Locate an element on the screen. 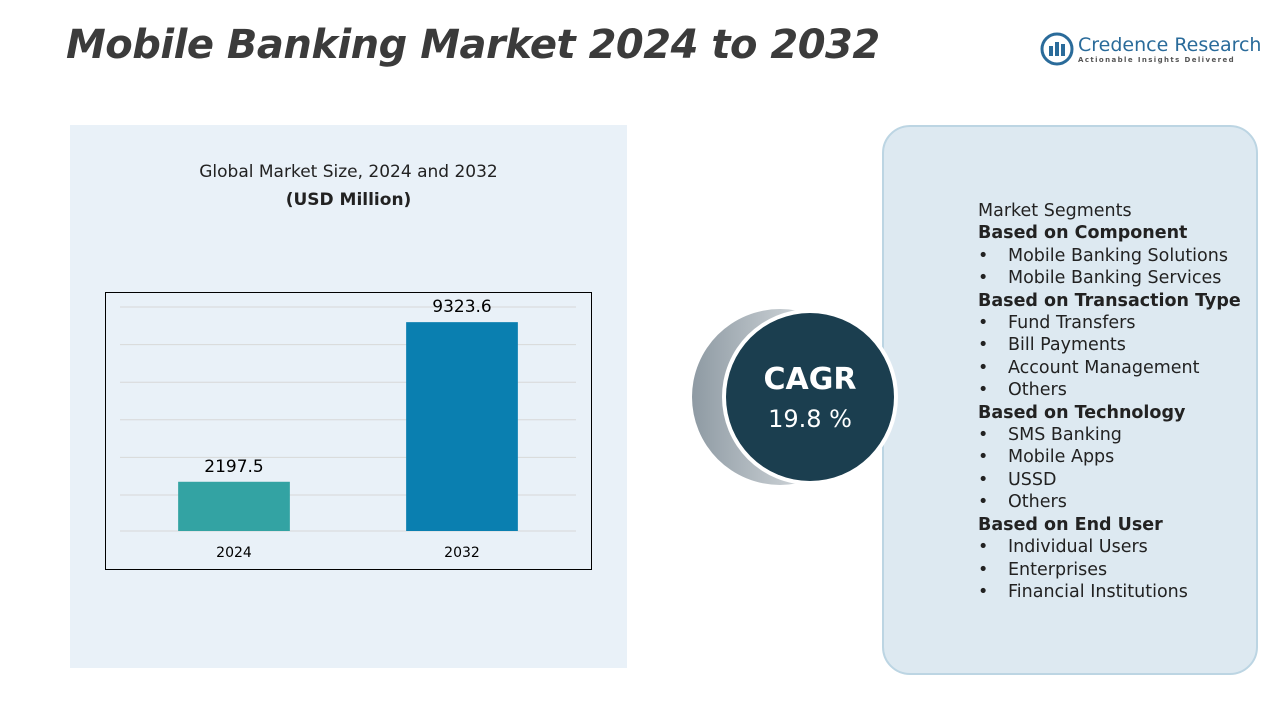 This screenshot has height=720, width=1280. value-label: 9323.6 is located at coordinates (461, 307).